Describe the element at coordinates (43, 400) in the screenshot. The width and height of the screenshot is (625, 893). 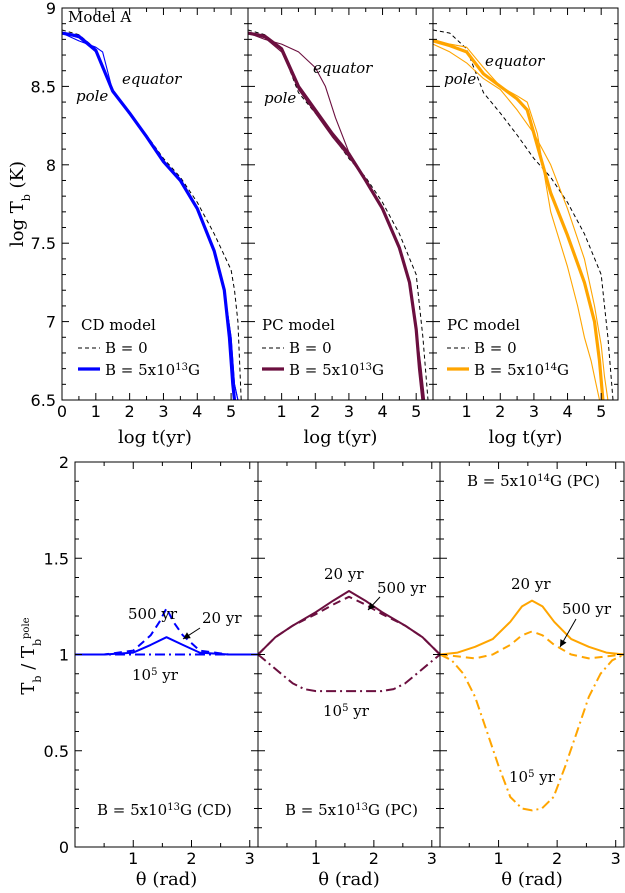
I see `top-left-ytick-label: 6.5` at that location.